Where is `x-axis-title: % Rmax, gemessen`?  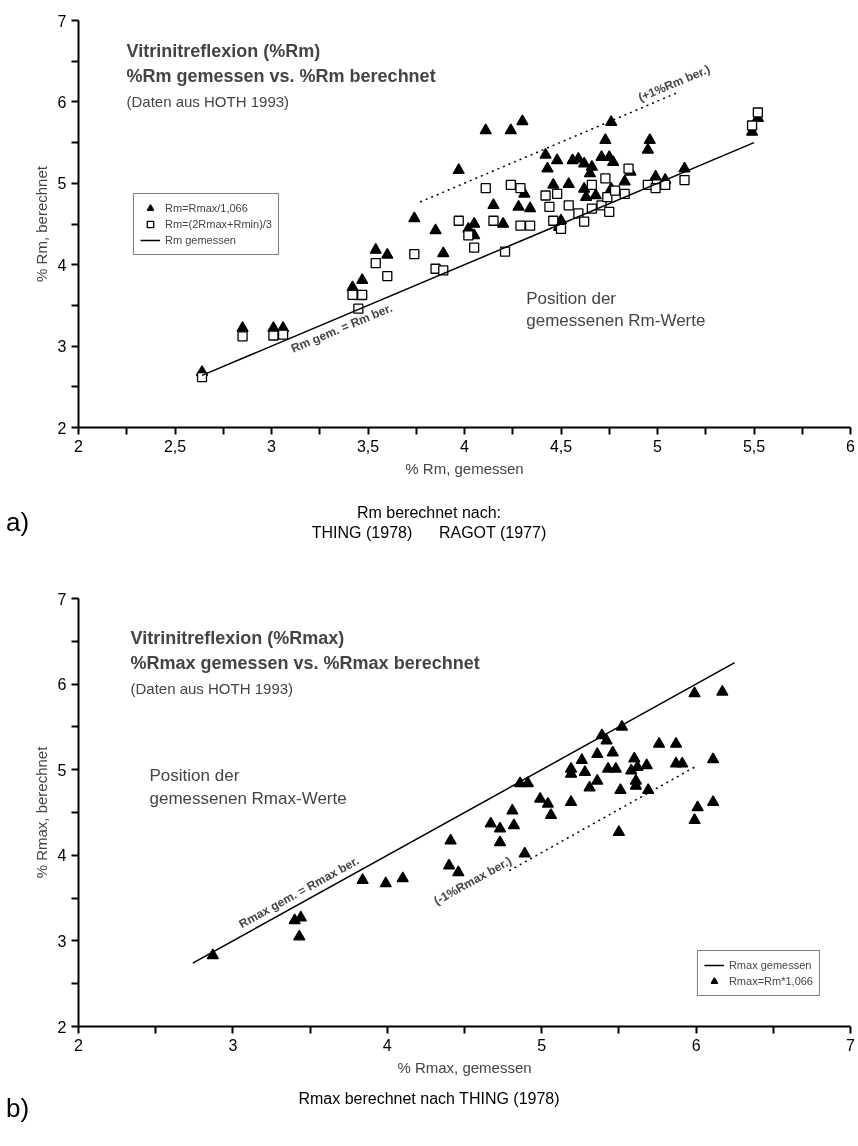 x-axis-title: % Rmax, gemessen is located at coordinates (464, 1067).